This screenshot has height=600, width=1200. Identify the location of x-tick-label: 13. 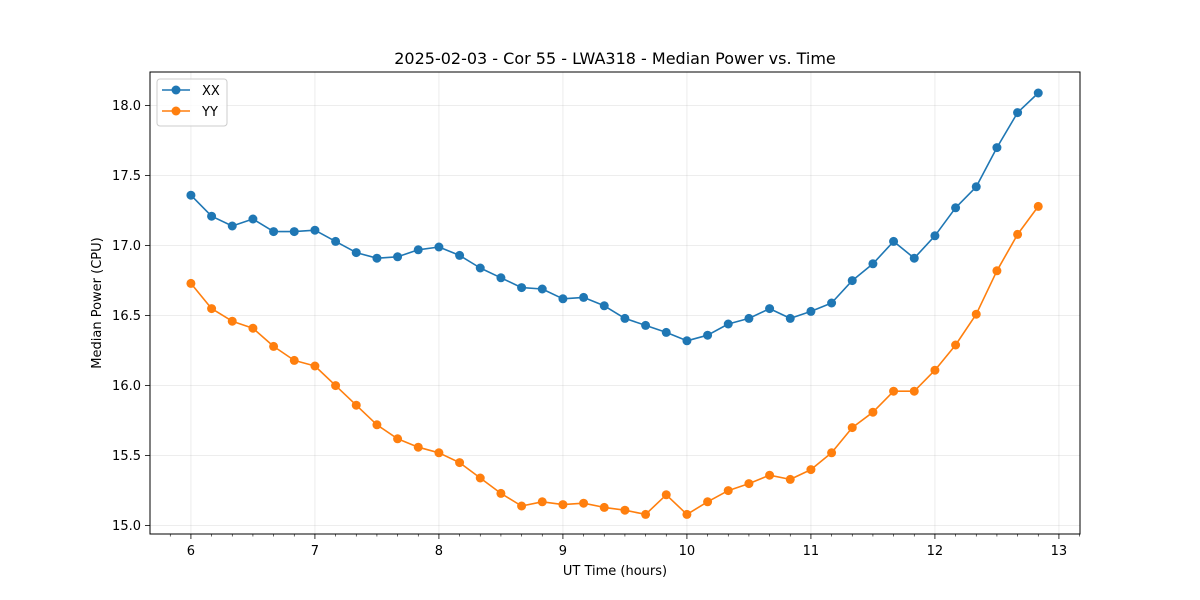
(1059, 551).